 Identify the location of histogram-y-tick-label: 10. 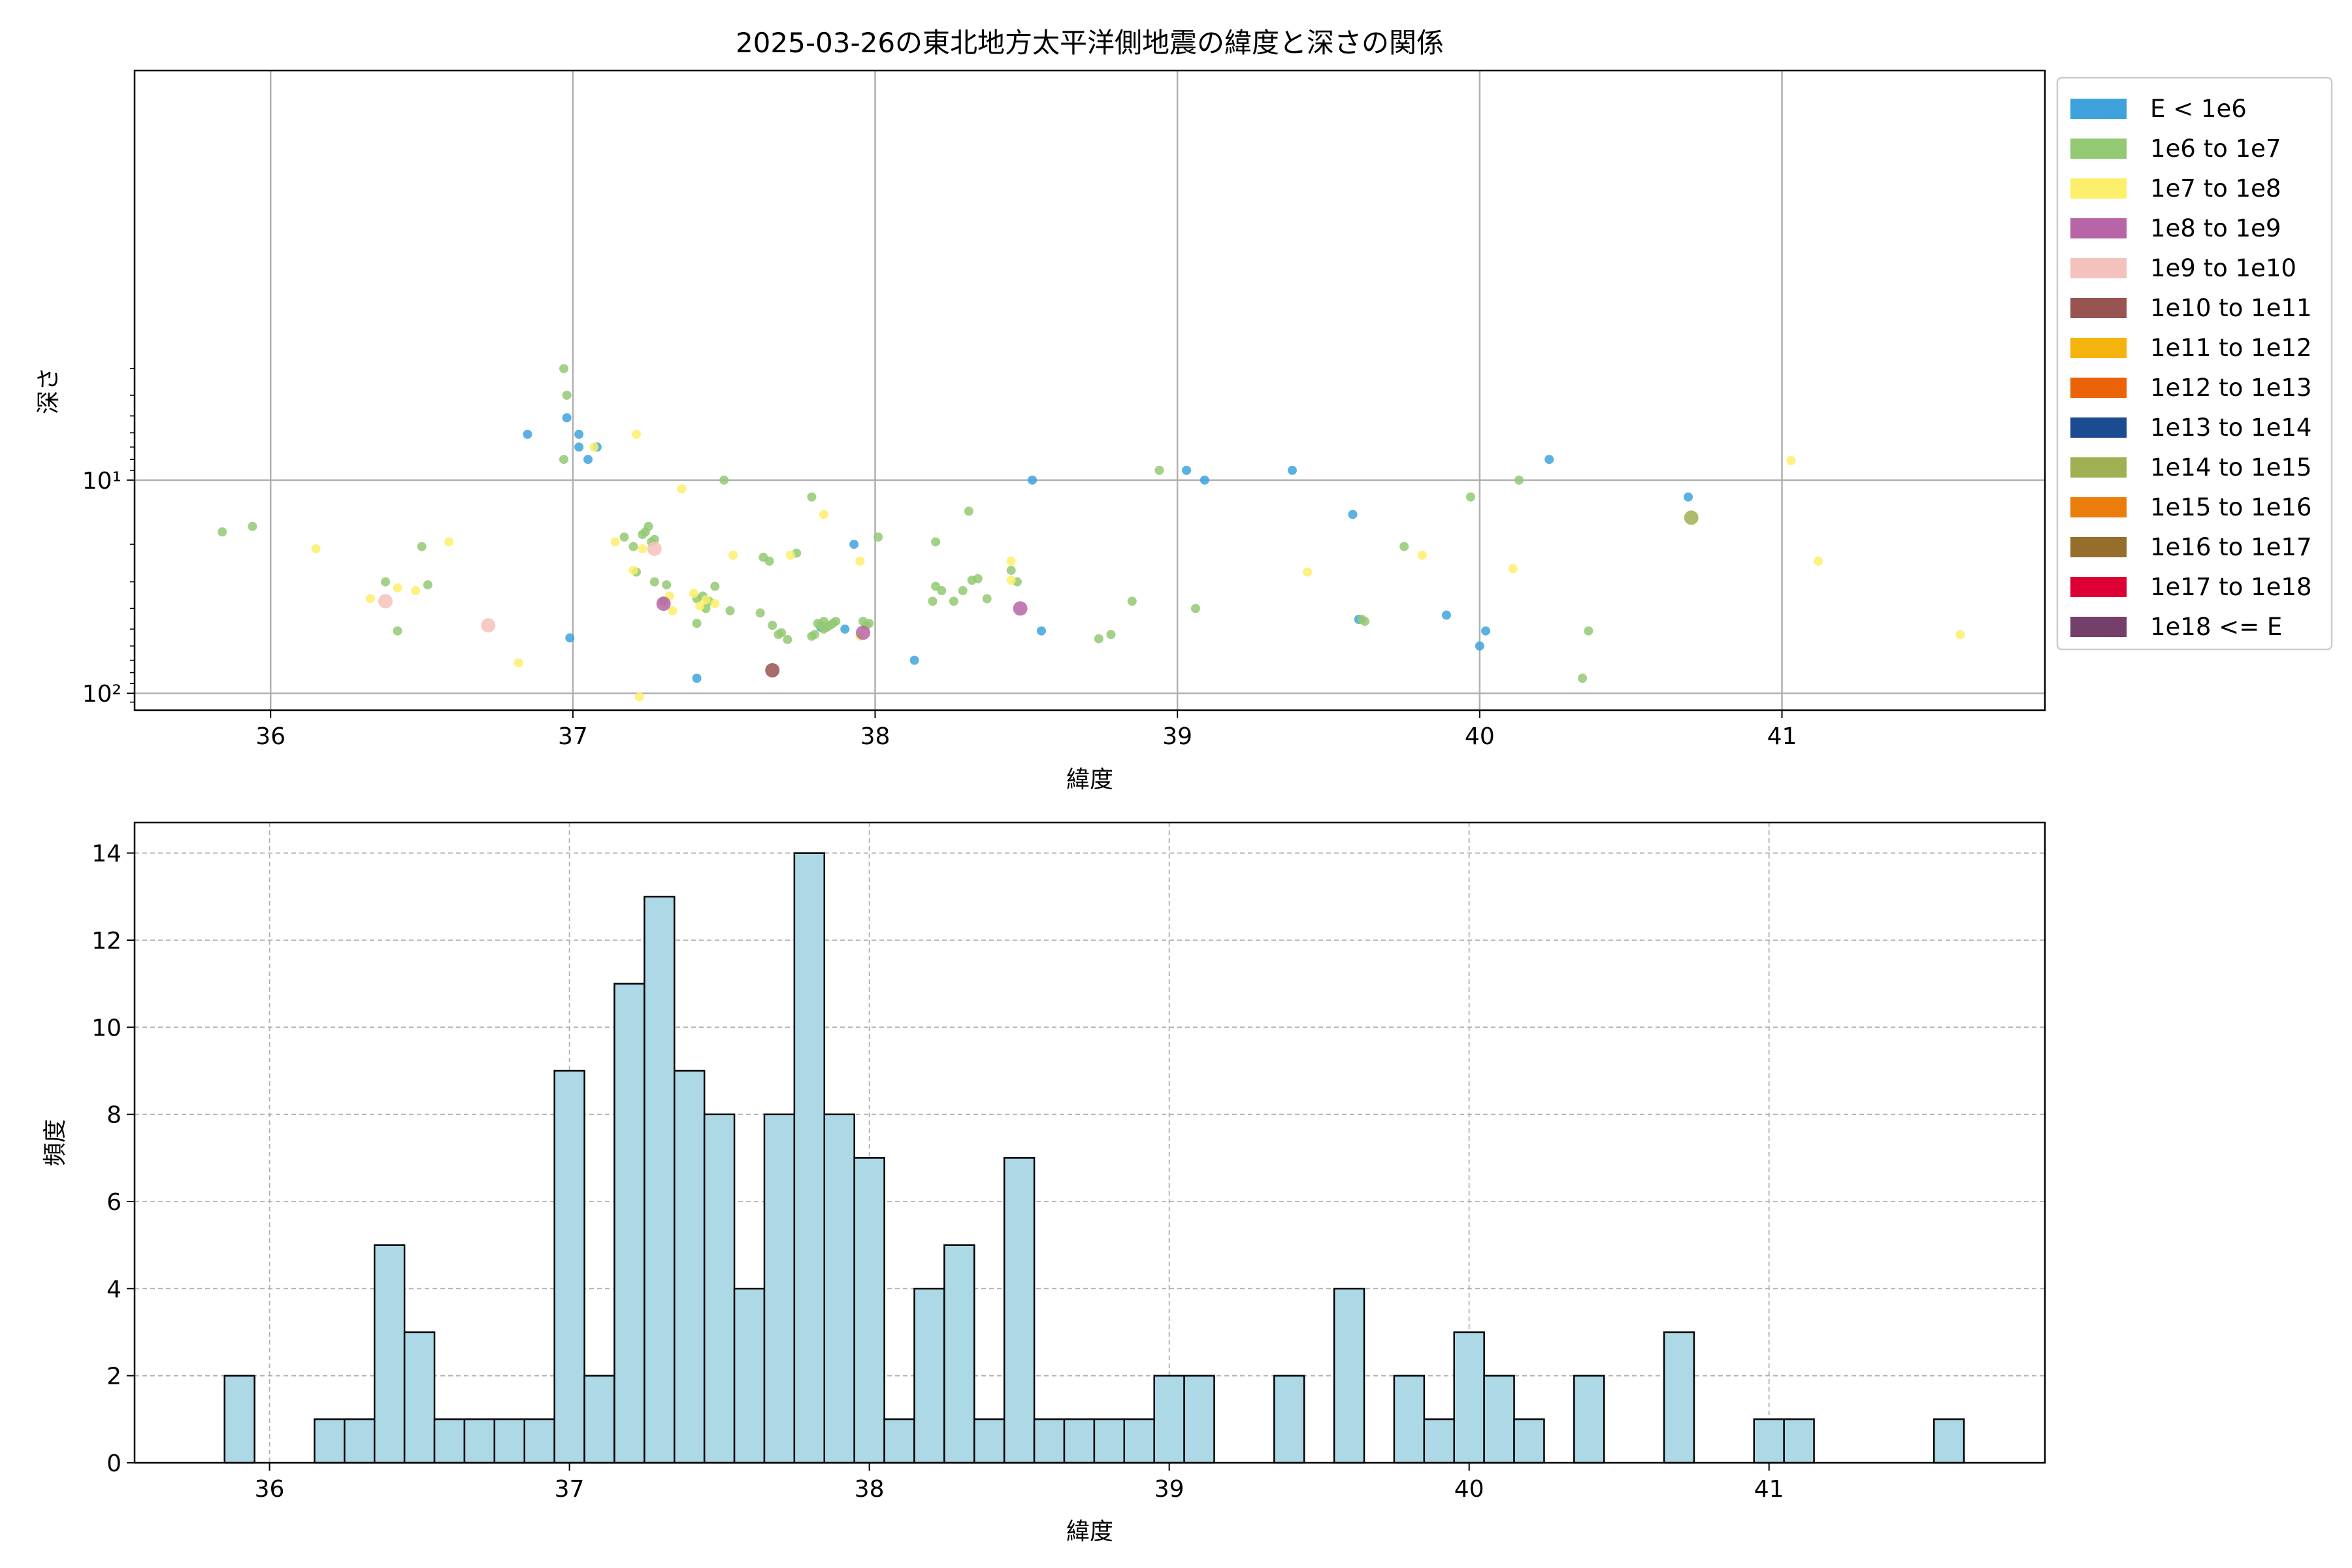
(106, 1028).